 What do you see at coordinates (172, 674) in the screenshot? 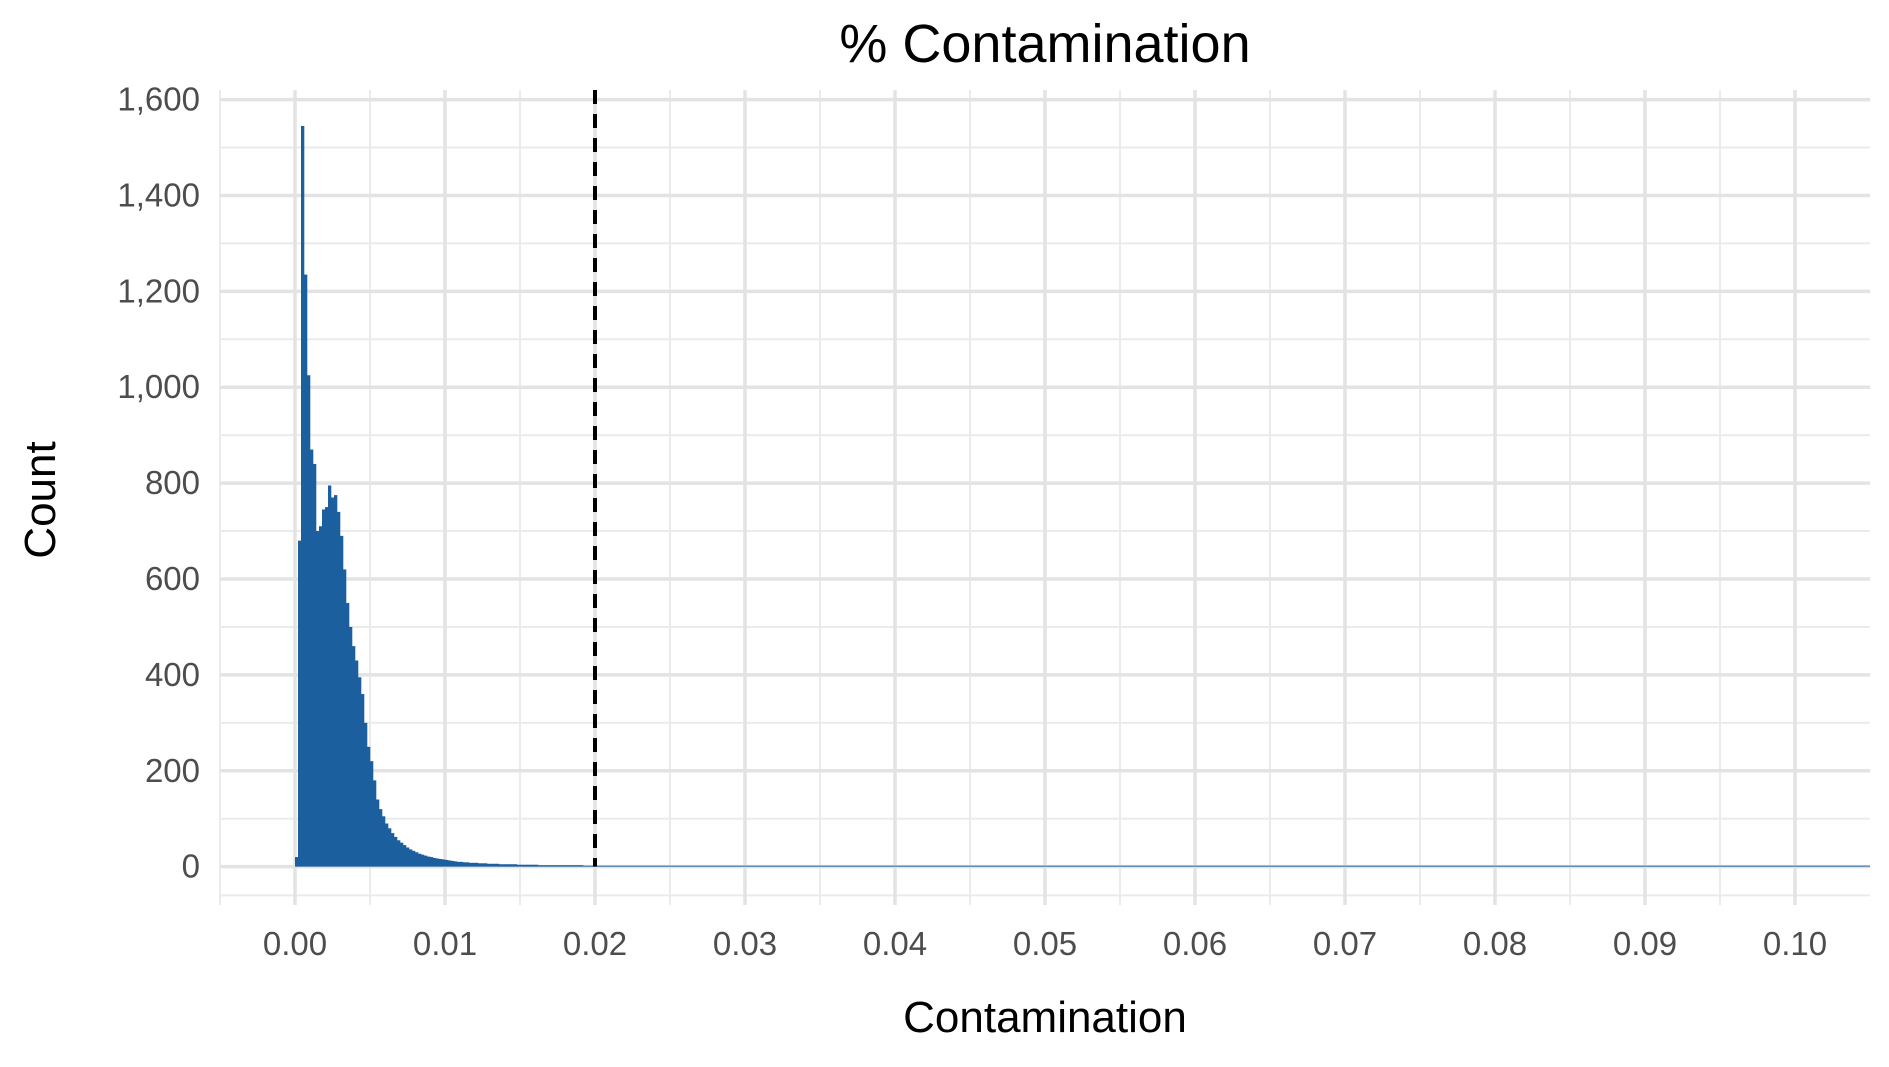
I see `y-tick-label: 400` at bounding box center [172, 674].